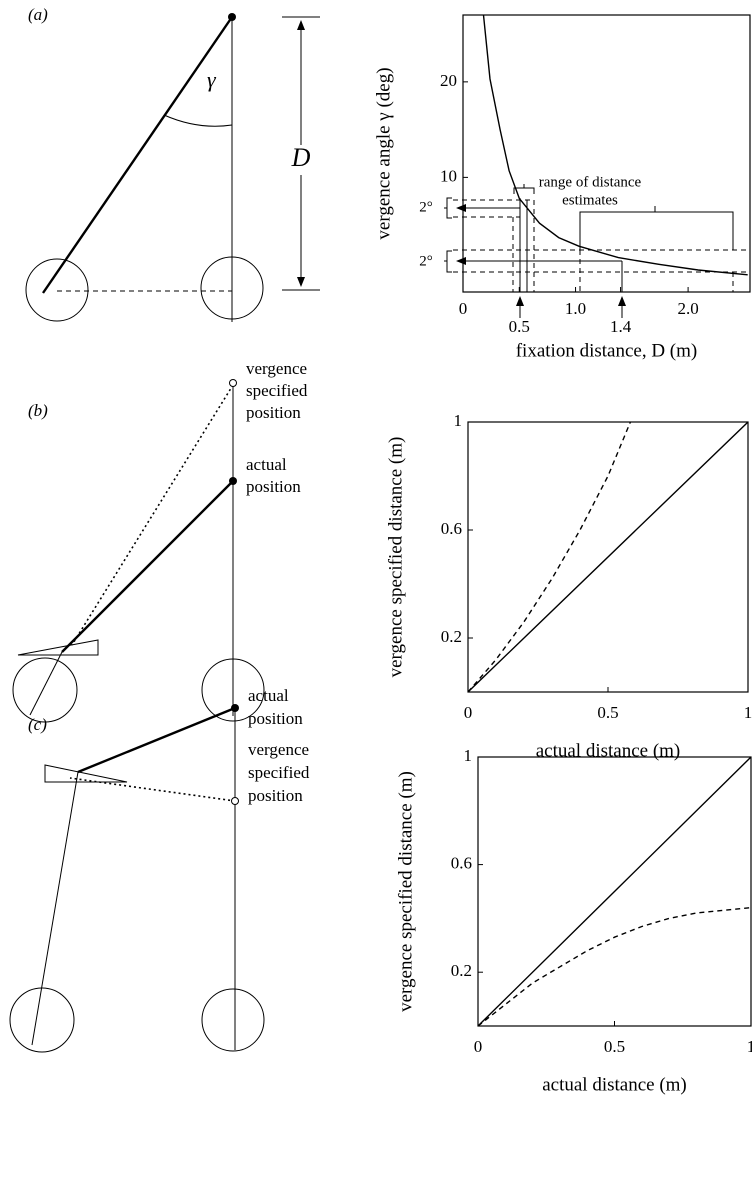 This screenshot has height=1181, width=752. I want to click on y-tick-label: 10, so click(448, 175).